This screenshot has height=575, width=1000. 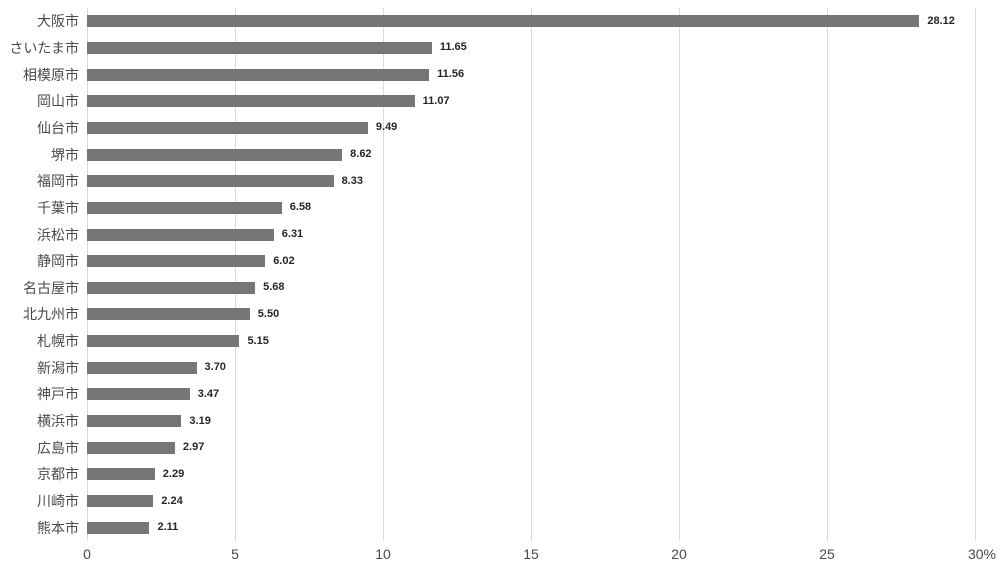 I want to click on category-label: 札幌市, so click(x=58, y=341).